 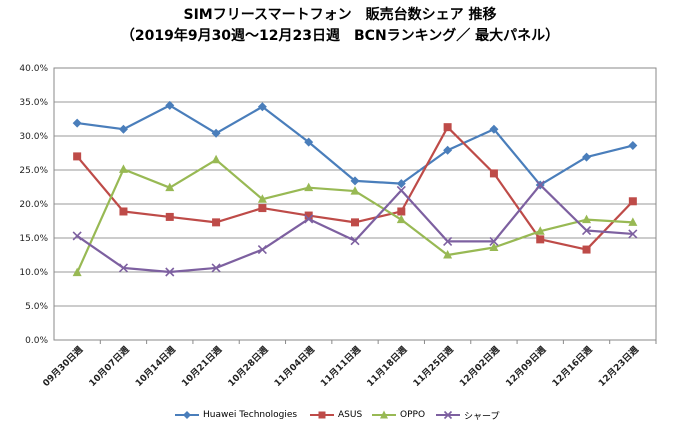 I want to click on x-tick-label: 10月14日週, so click(x=155, y=366).